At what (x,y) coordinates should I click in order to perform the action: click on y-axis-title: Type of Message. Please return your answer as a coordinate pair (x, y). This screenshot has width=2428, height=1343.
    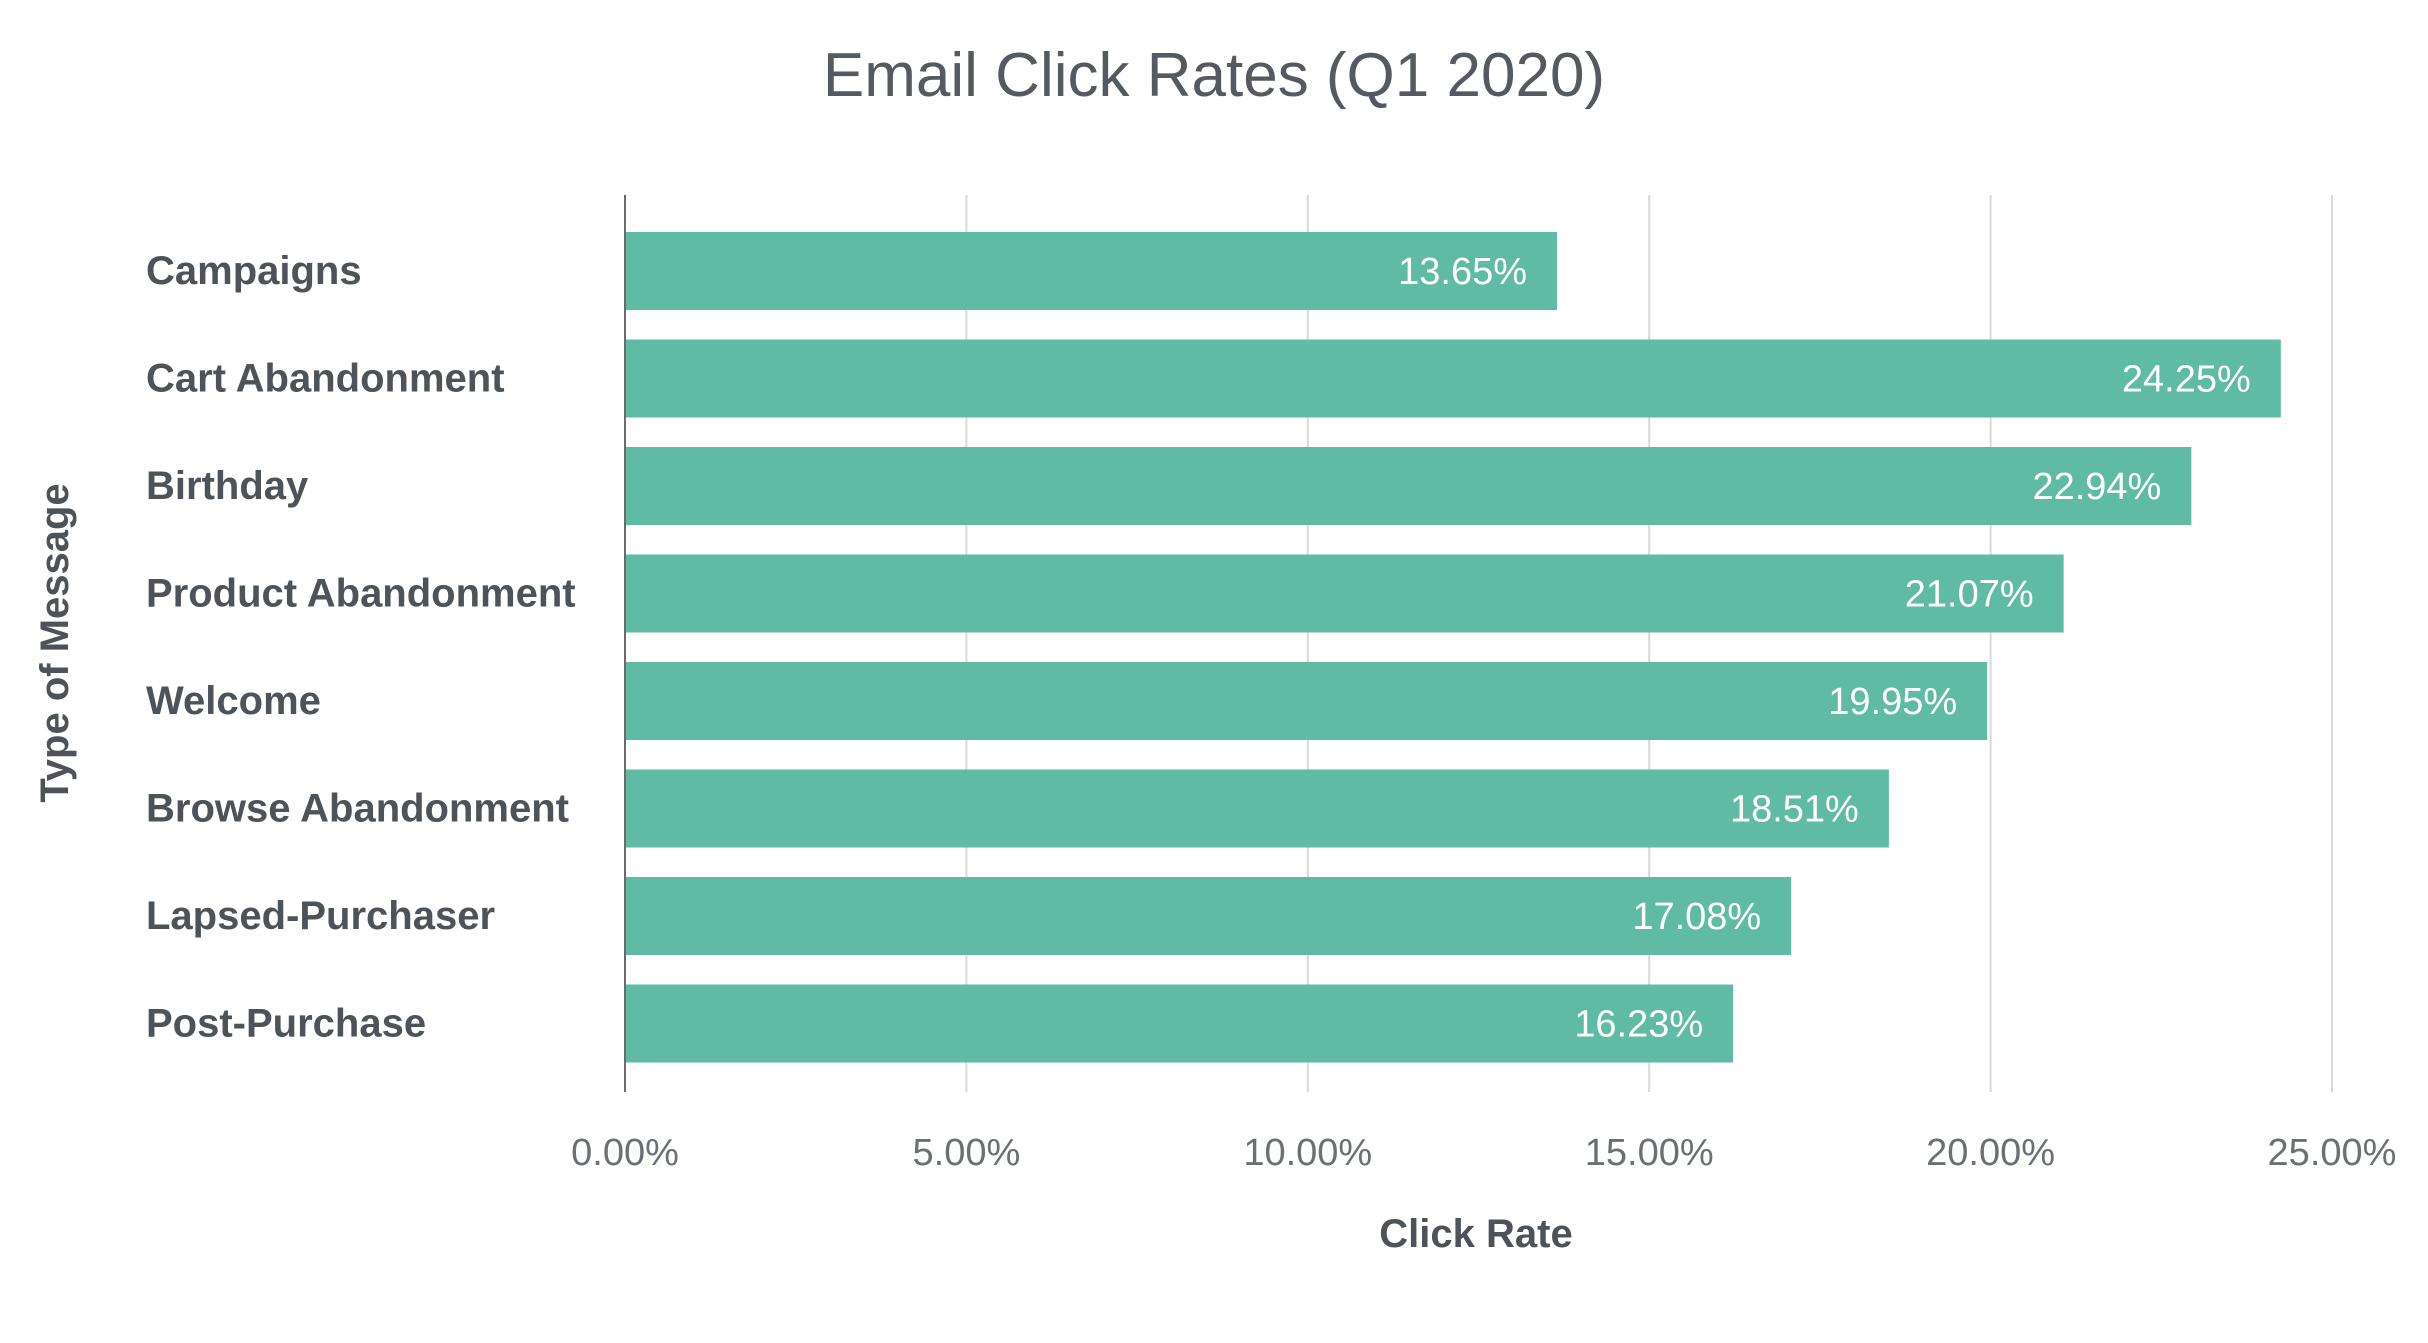
    Looking at the image, I should click on (55, 642).